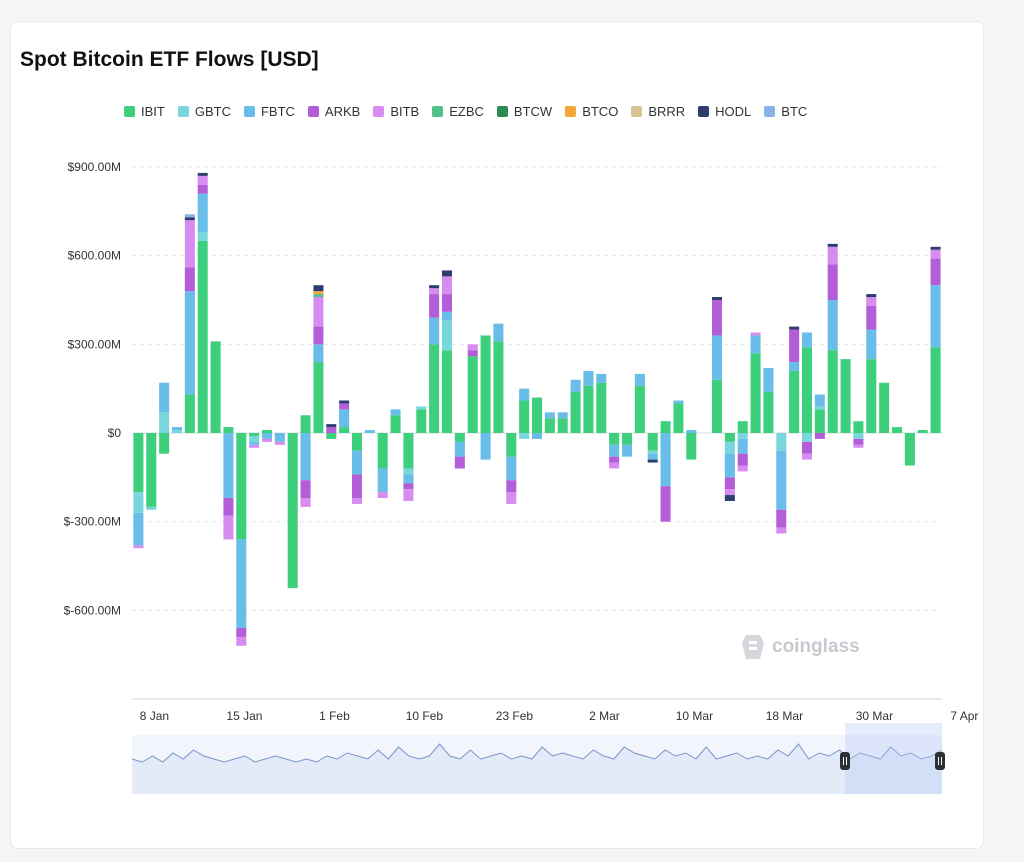 Image resolution: width=1024 pixels, height=862 pixels. I want to click on navigator-right-handle, so click(940, 761).